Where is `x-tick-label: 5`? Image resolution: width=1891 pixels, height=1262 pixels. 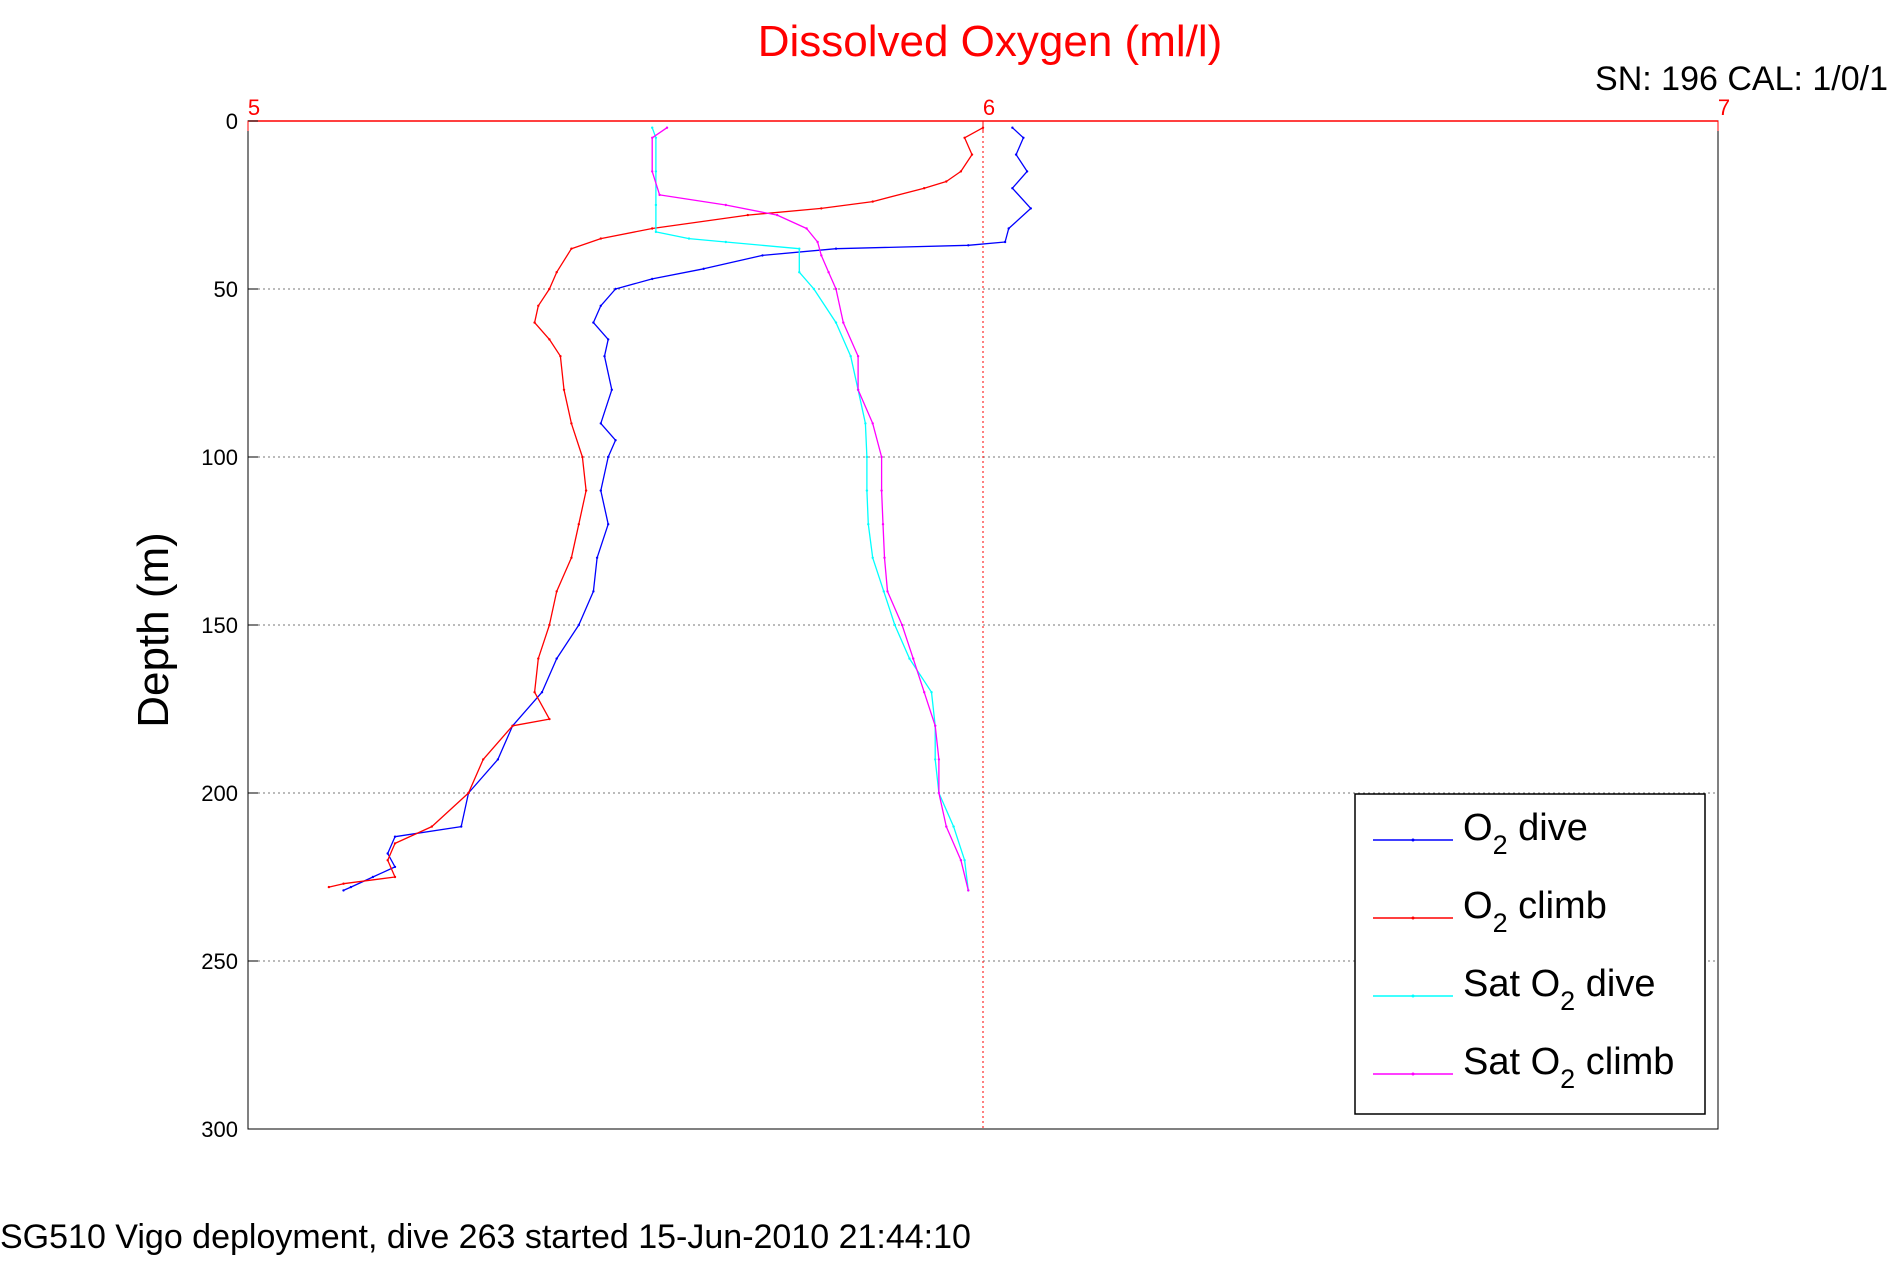
x-tick-label: 5 is located at coordinates (254, 107).